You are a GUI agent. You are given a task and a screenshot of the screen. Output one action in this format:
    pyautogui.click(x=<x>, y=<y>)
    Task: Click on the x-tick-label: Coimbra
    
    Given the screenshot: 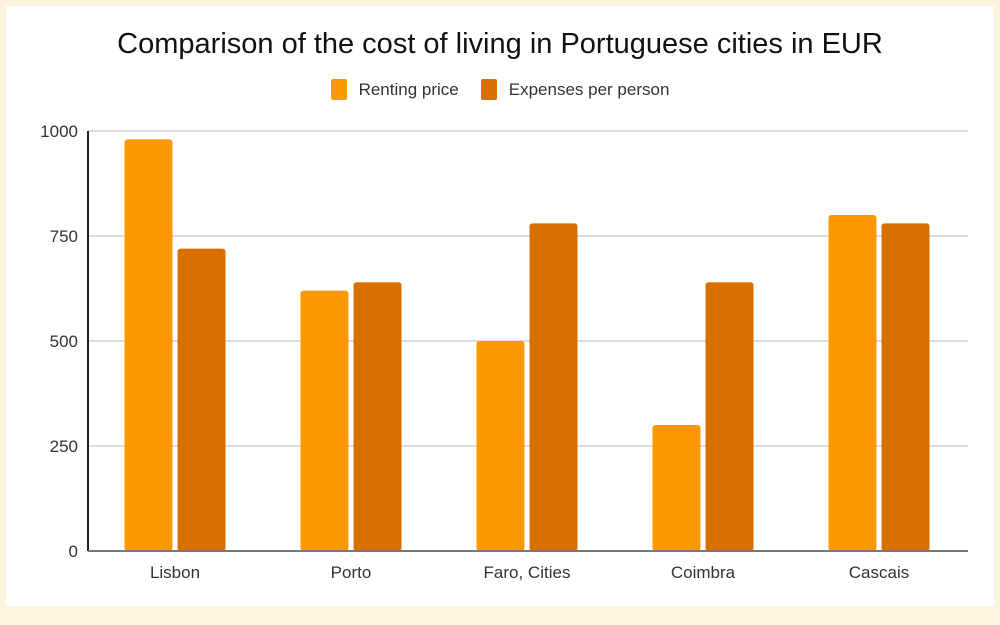 What is the action you would take?
    pyautogui.click(x=703, y=572)
    